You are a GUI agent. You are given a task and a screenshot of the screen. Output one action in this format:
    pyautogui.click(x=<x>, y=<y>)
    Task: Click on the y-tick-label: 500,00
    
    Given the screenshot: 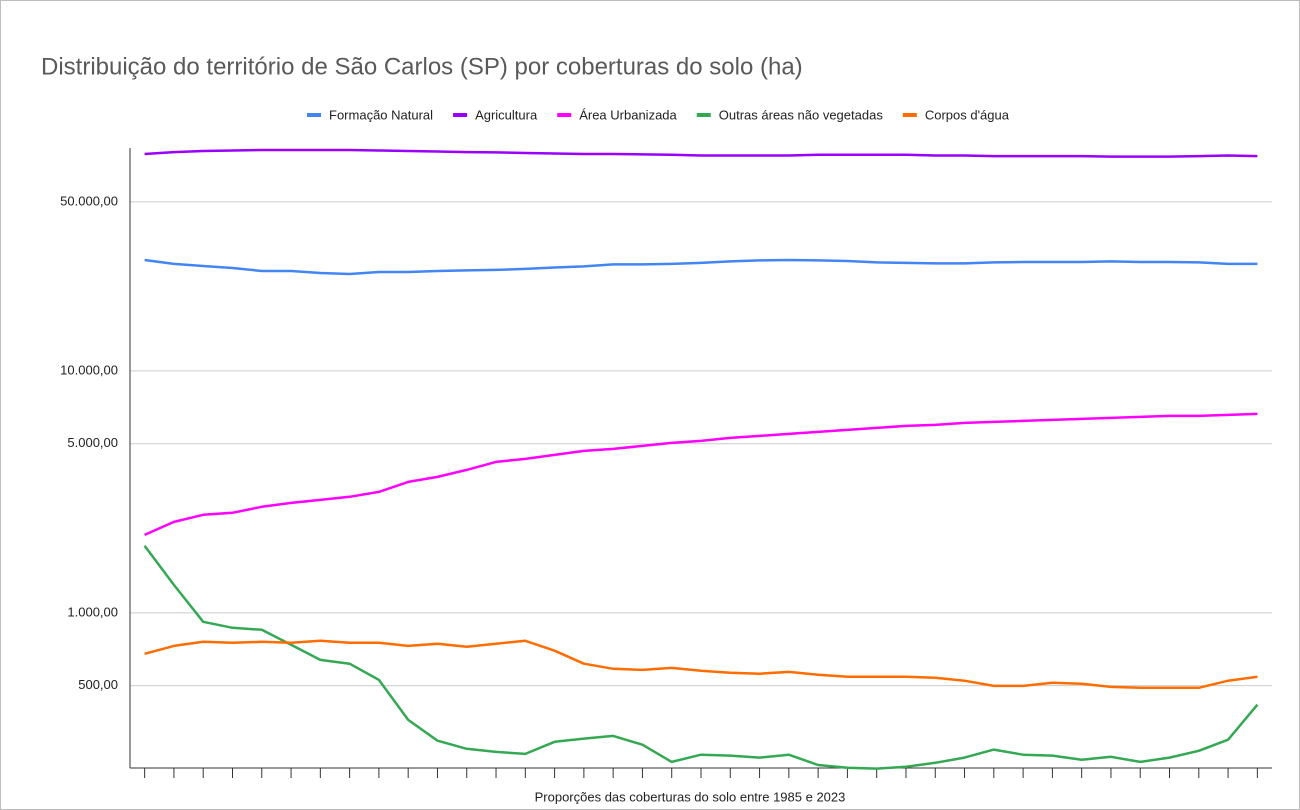 What is the action you would take?
    pyautogui.click(x=98, y=684)
    